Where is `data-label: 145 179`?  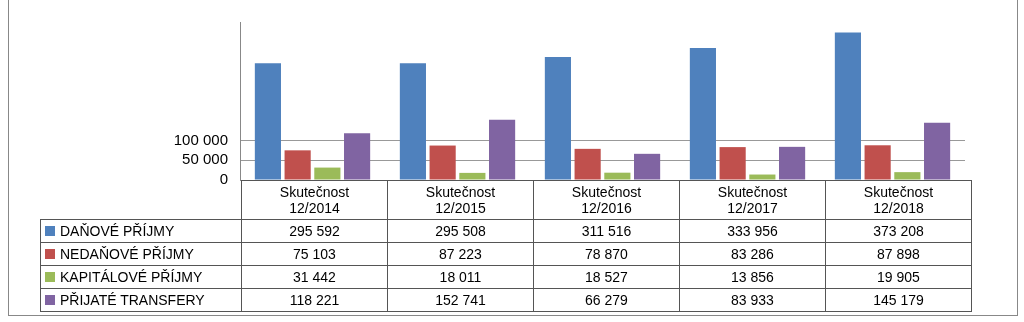 data-label: 145 179 is located at coordinates (898, 300).